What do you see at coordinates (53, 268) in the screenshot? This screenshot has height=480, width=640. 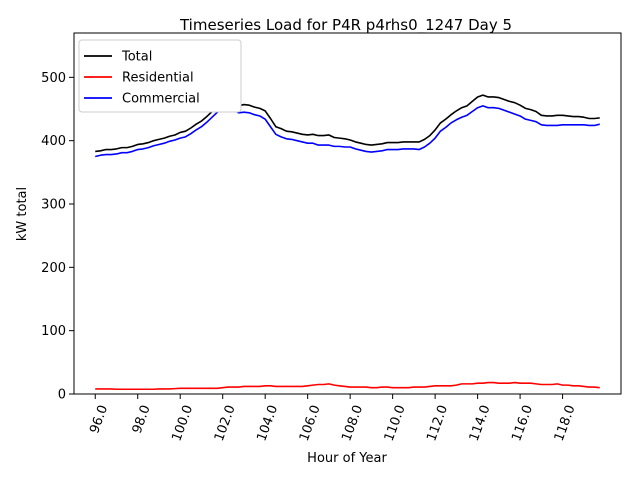 I see `y-tick-label: 200` at bounding box center [53, 268].